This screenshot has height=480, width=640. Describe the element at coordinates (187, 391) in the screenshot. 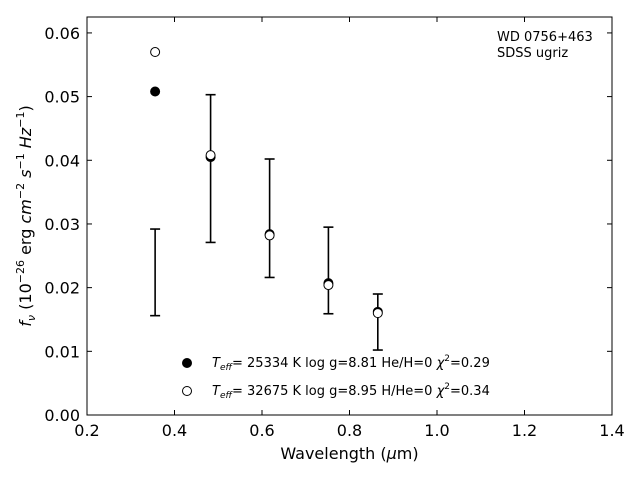

I see `legend-marker-open` at that location.